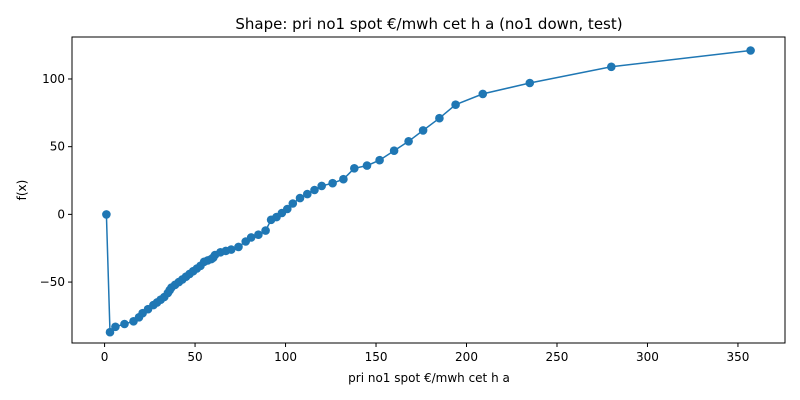  Describe the element at coordinates (376, 357) in the screenshot. I see `x-tick-label: 150` at that location.